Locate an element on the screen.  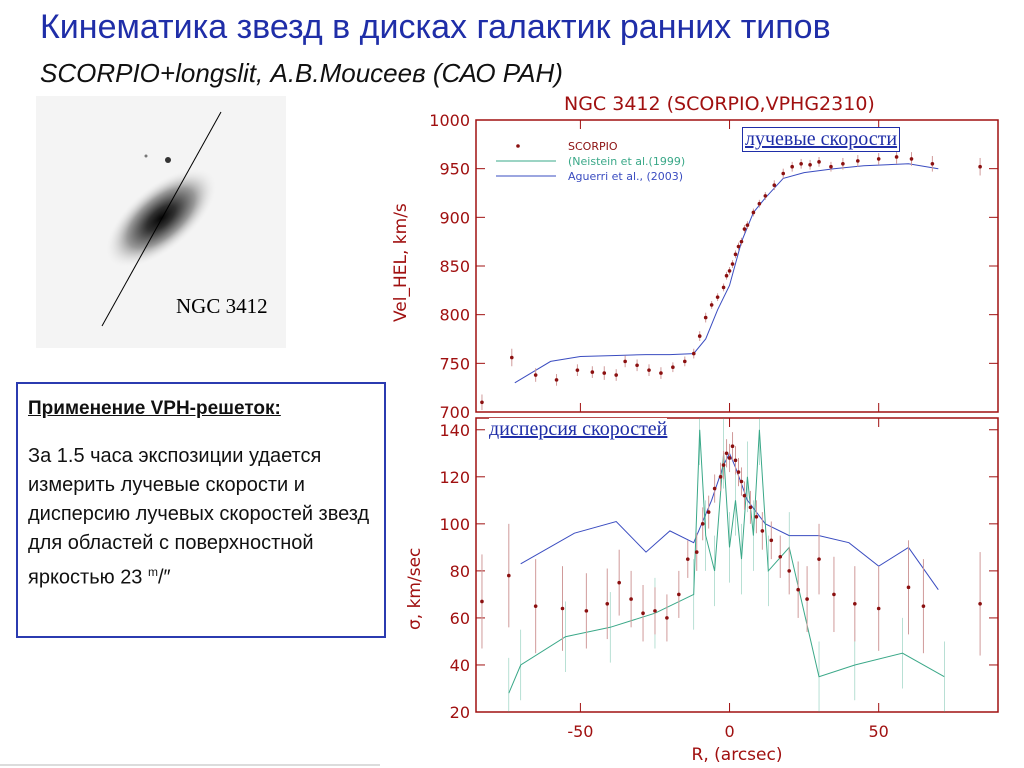
vel-series-line is located at coordinates (726, 273).